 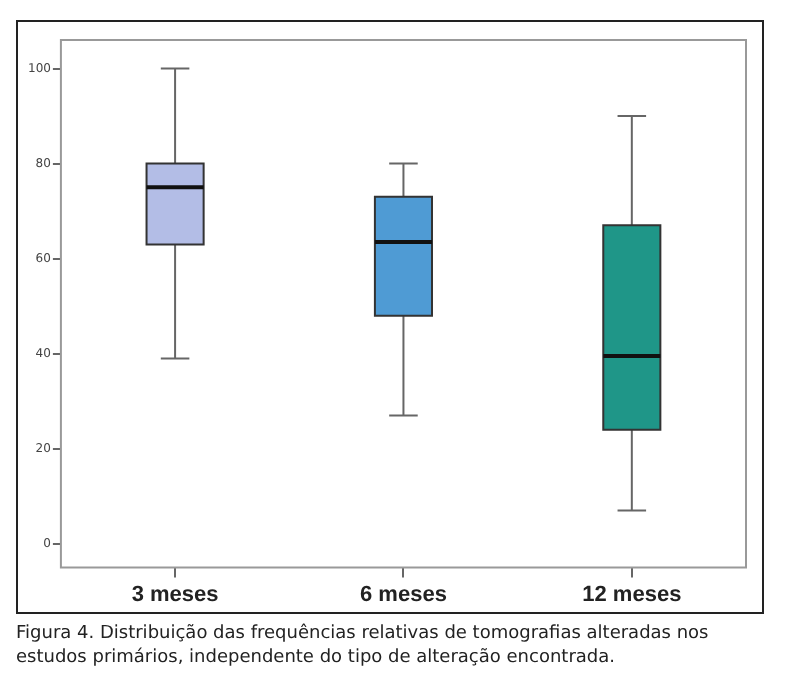 What do you see at coordinates (403, 594) in the screenshot?
I see `x-tick-label: 6 meses` at bounding box center [403, 594].